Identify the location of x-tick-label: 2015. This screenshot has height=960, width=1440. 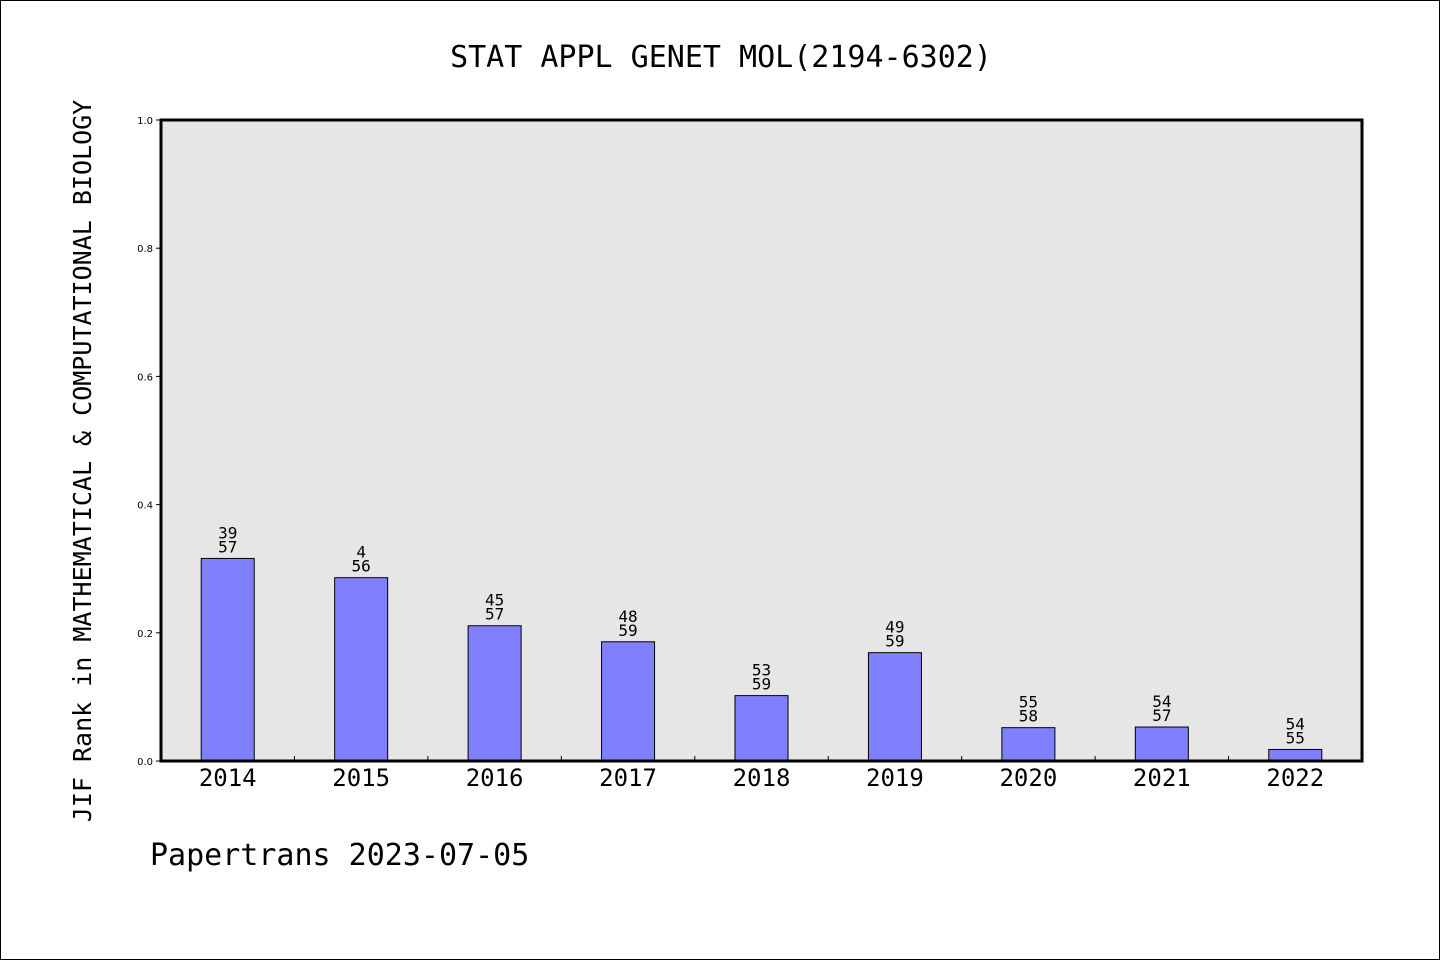
(361, 778).